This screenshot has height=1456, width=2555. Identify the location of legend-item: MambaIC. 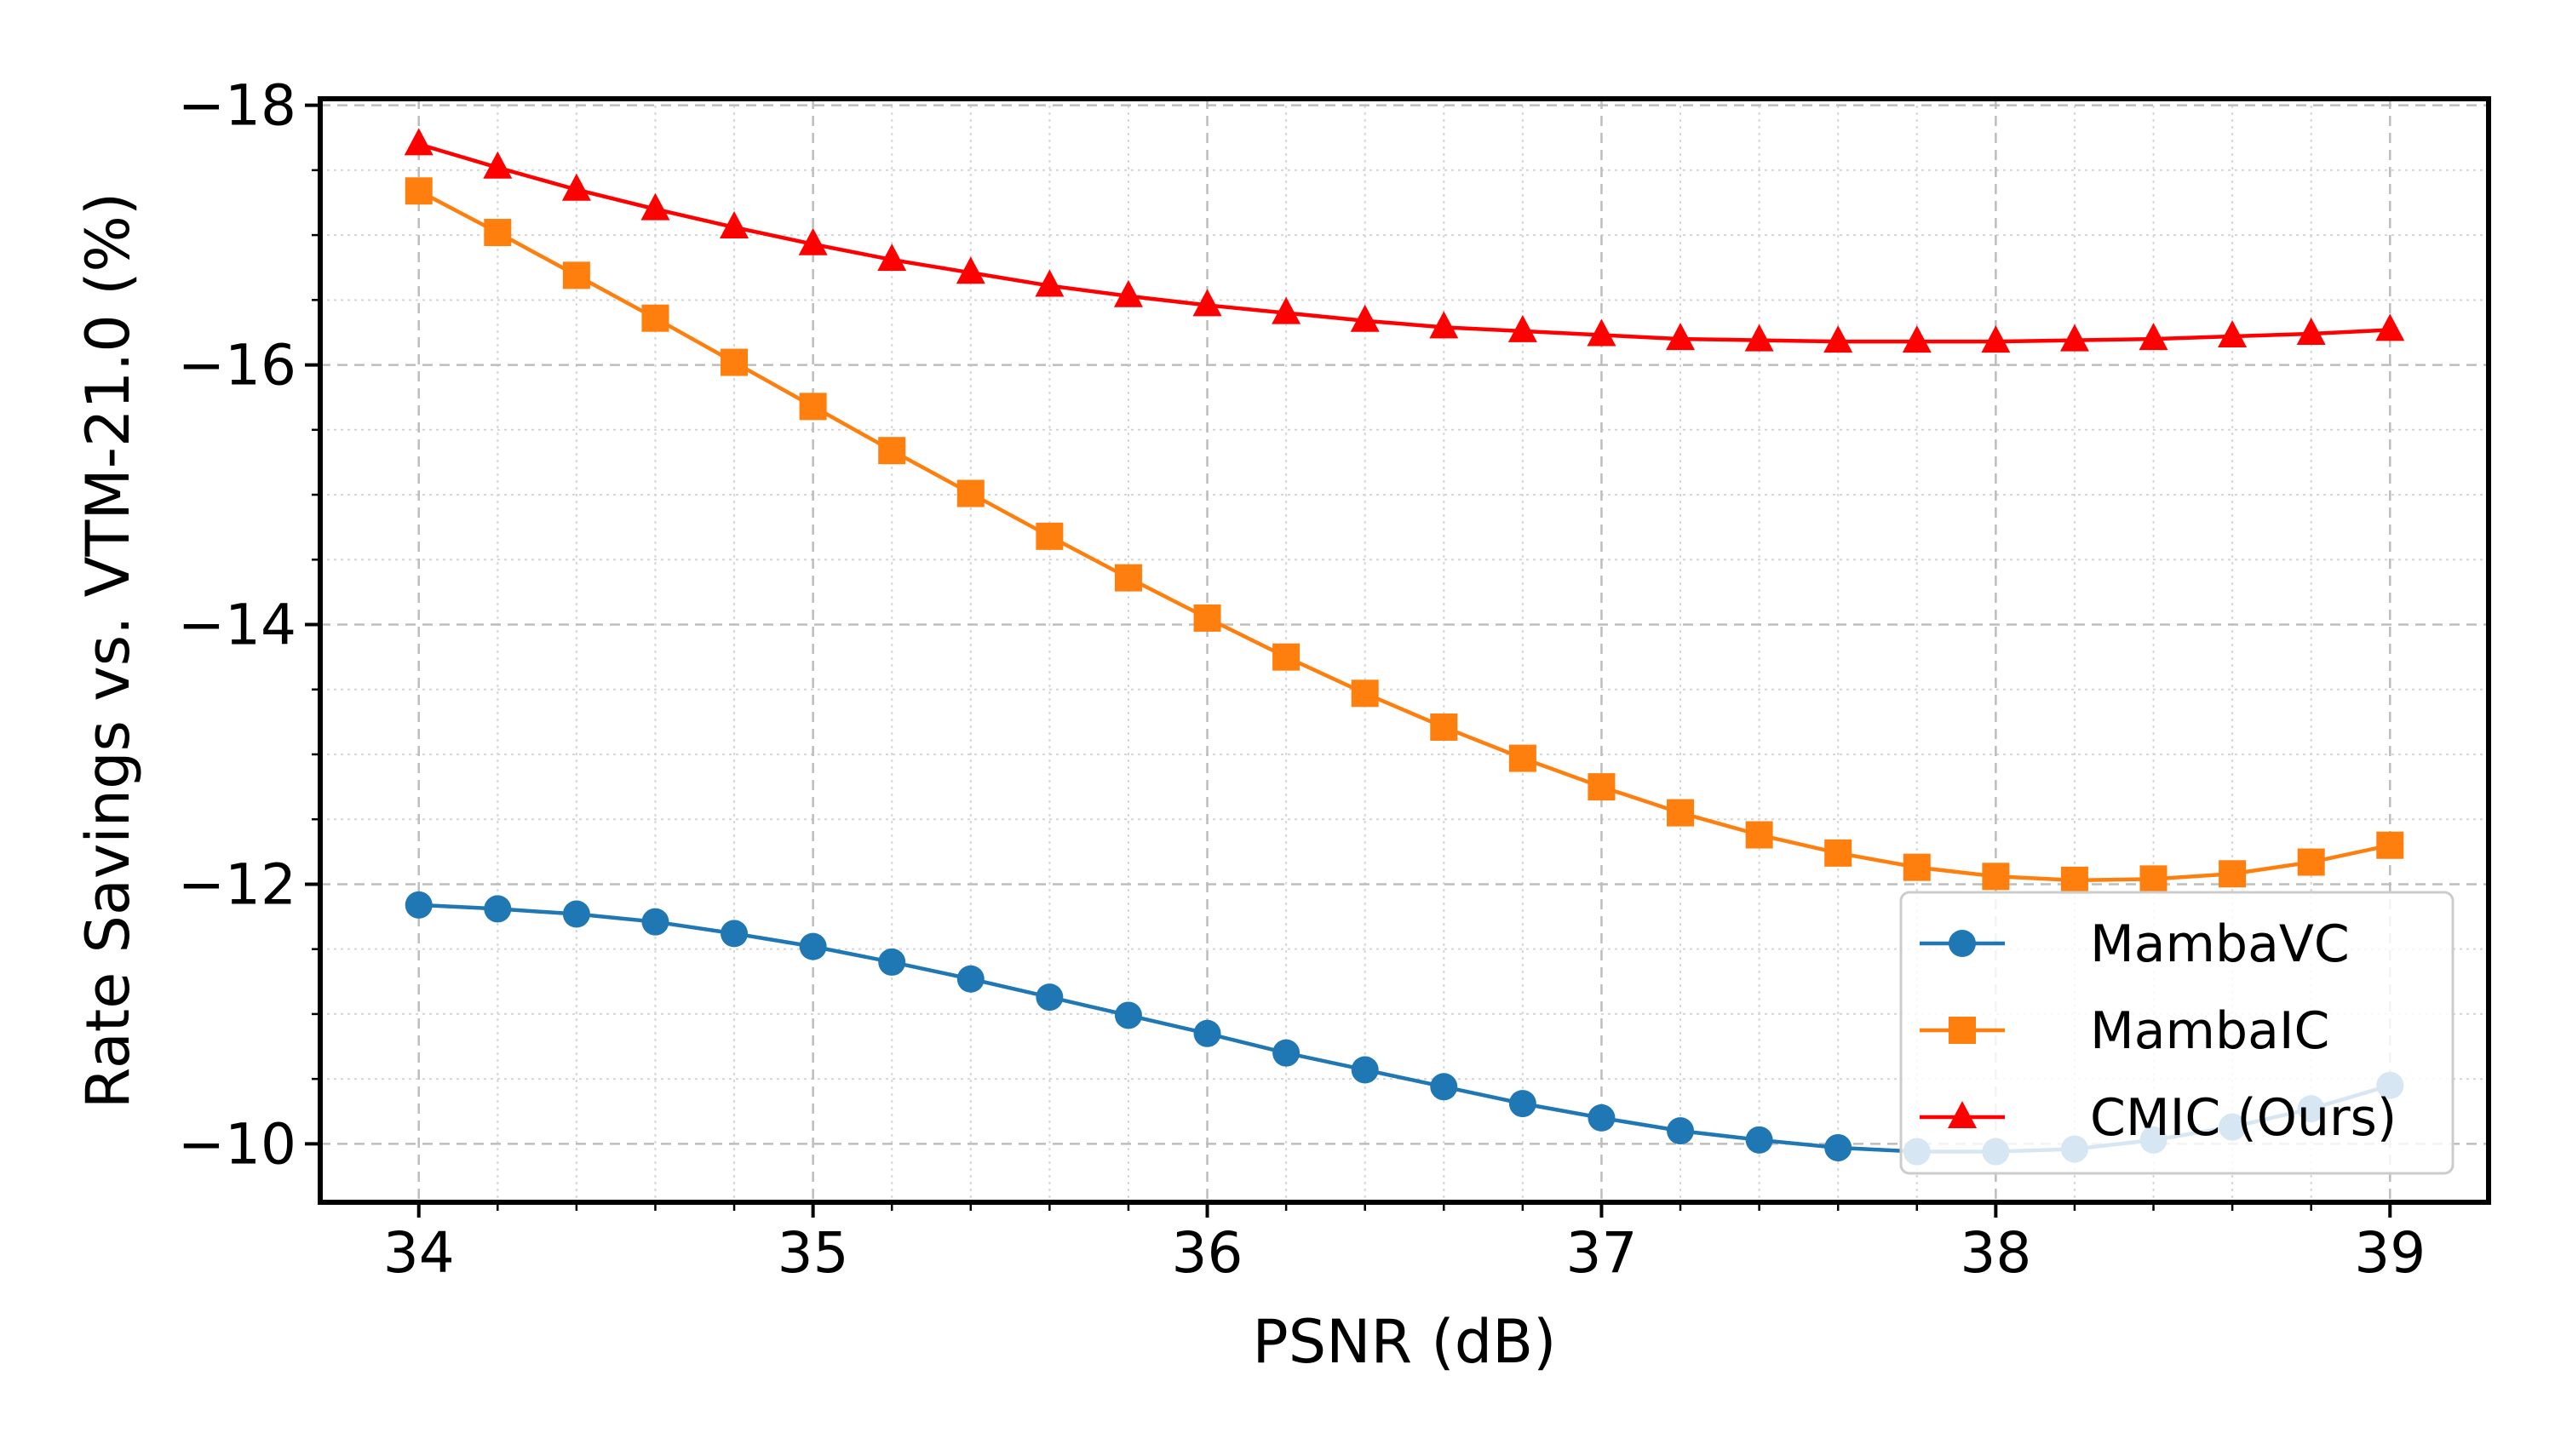
(2124, 1031).